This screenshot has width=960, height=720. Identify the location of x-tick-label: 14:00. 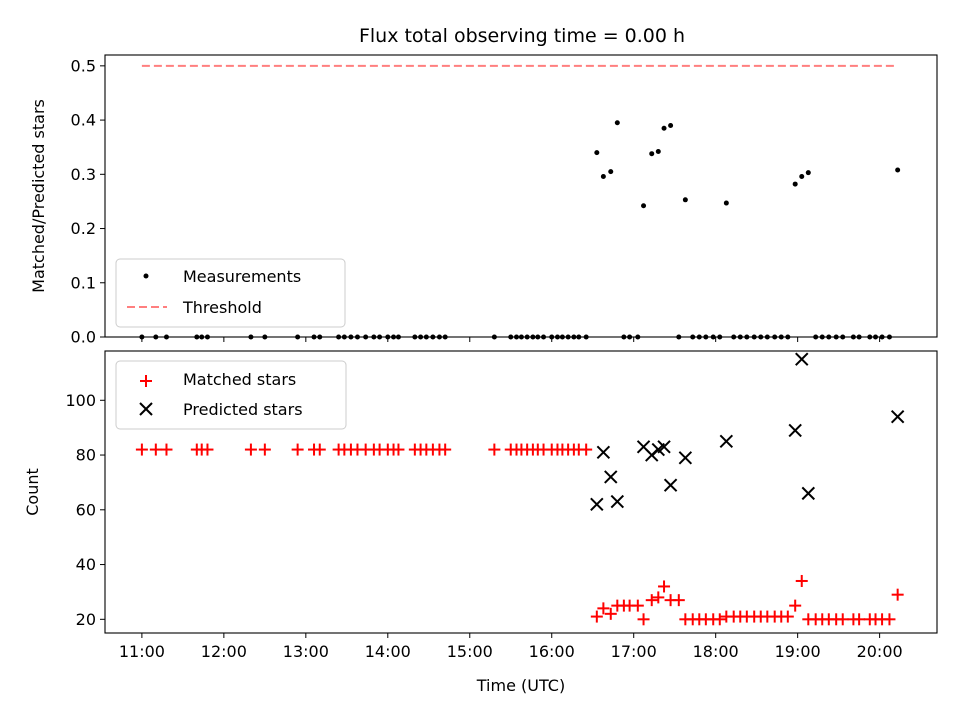
(388, 651).